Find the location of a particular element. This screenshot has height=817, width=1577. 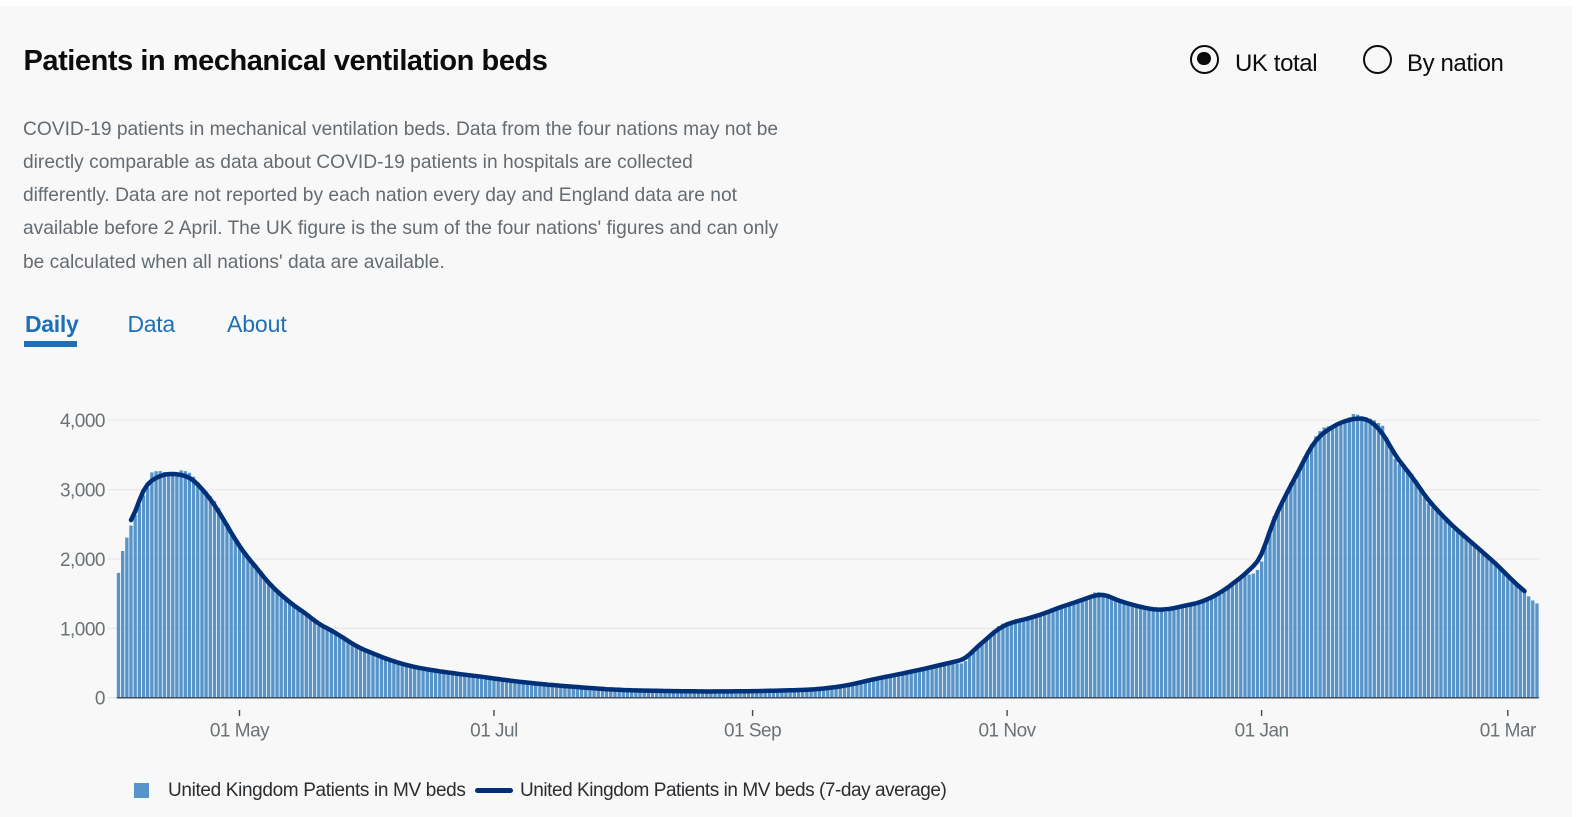

svg-text: 01 Jan is located at coordinates (1262, 730).